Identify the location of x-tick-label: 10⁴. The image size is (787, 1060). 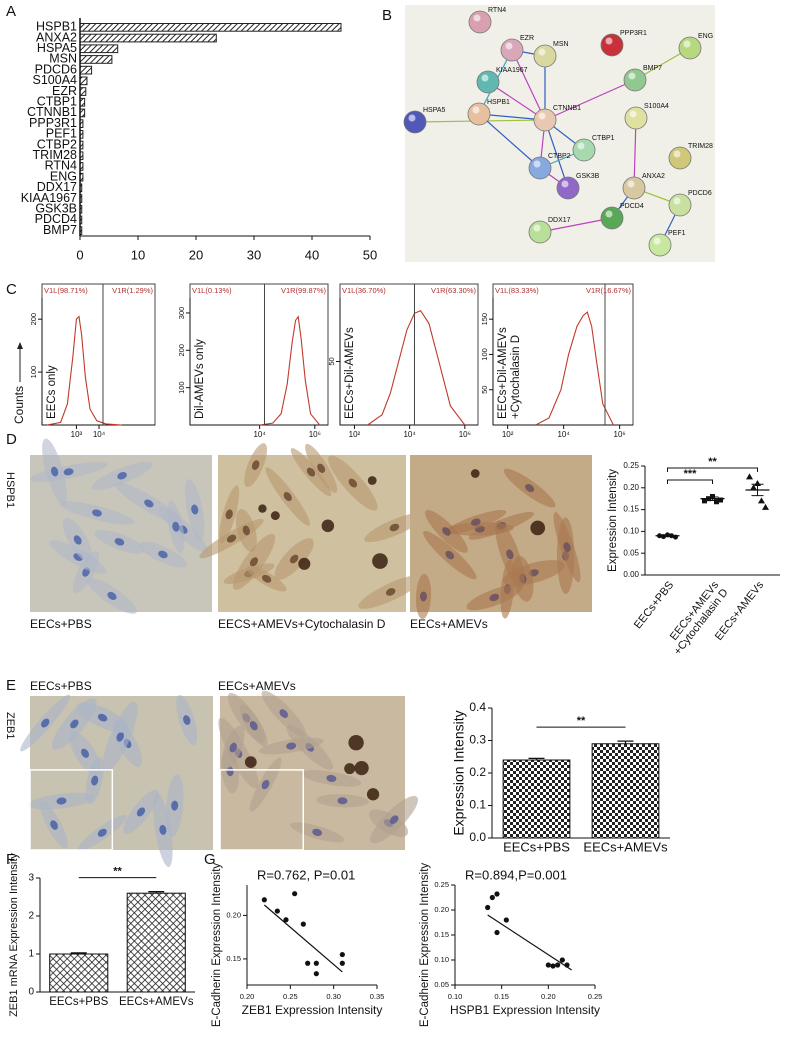
(259, 434).